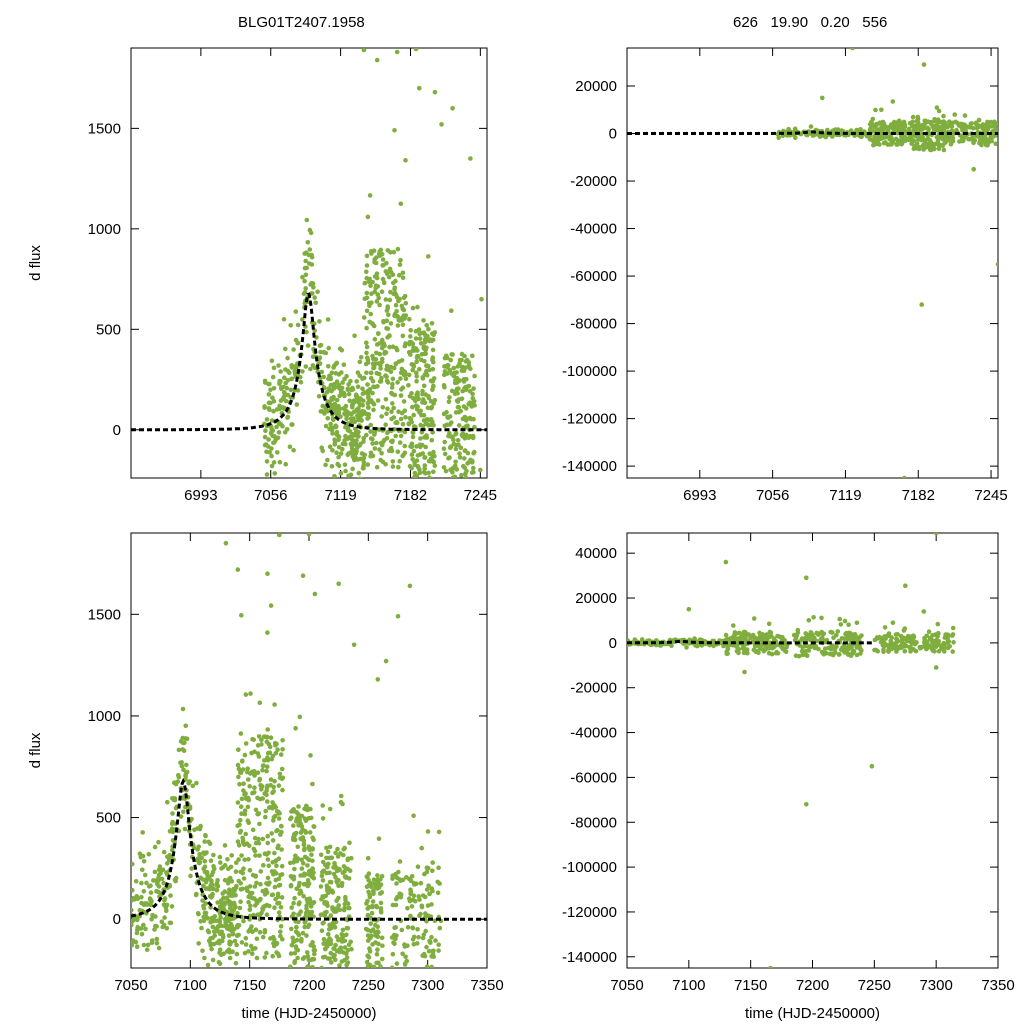 The height and width of the screenshot is (1024, 1024). What do you see at coordinates (589, 912) in the screenshot?
I see `y-tick-label: -120000` at bounding box center [589, 912].